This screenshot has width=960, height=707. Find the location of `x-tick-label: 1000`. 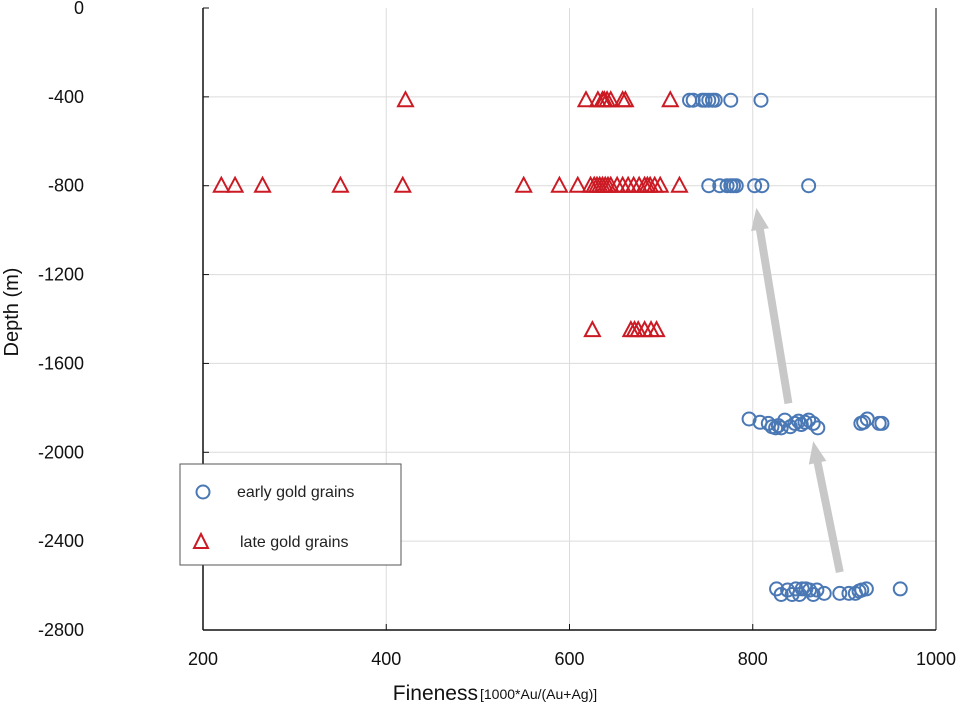

x-tick-label: 1000 is located at coordinates (936, 659).